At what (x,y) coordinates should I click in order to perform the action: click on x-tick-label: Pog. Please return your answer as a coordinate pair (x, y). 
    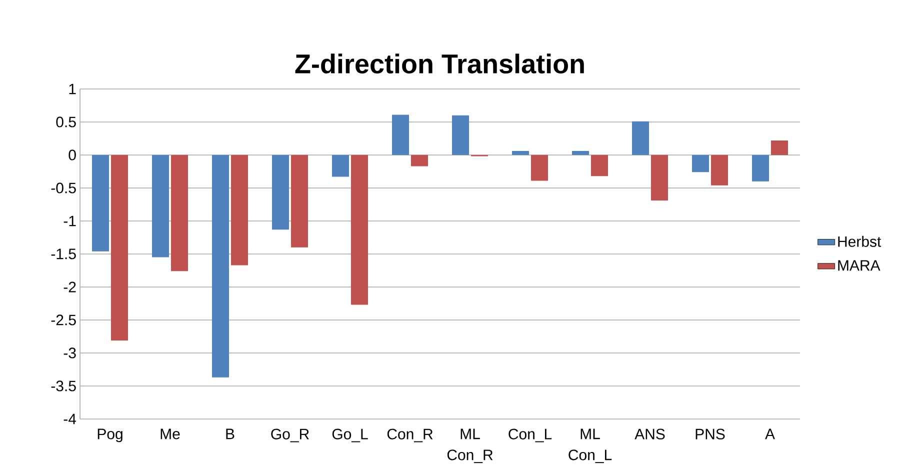
    Looking at the image, I should click on (110, 435).